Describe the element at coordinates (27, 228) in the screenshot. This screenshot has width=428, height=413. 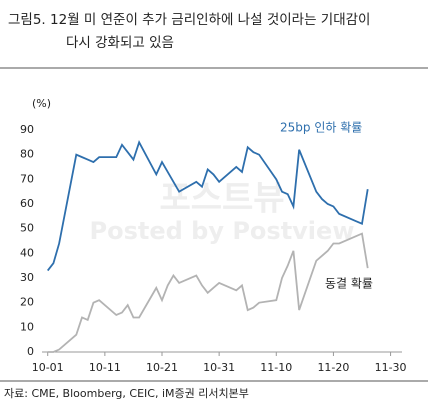
I see `y-tick-label: 50` at that location.